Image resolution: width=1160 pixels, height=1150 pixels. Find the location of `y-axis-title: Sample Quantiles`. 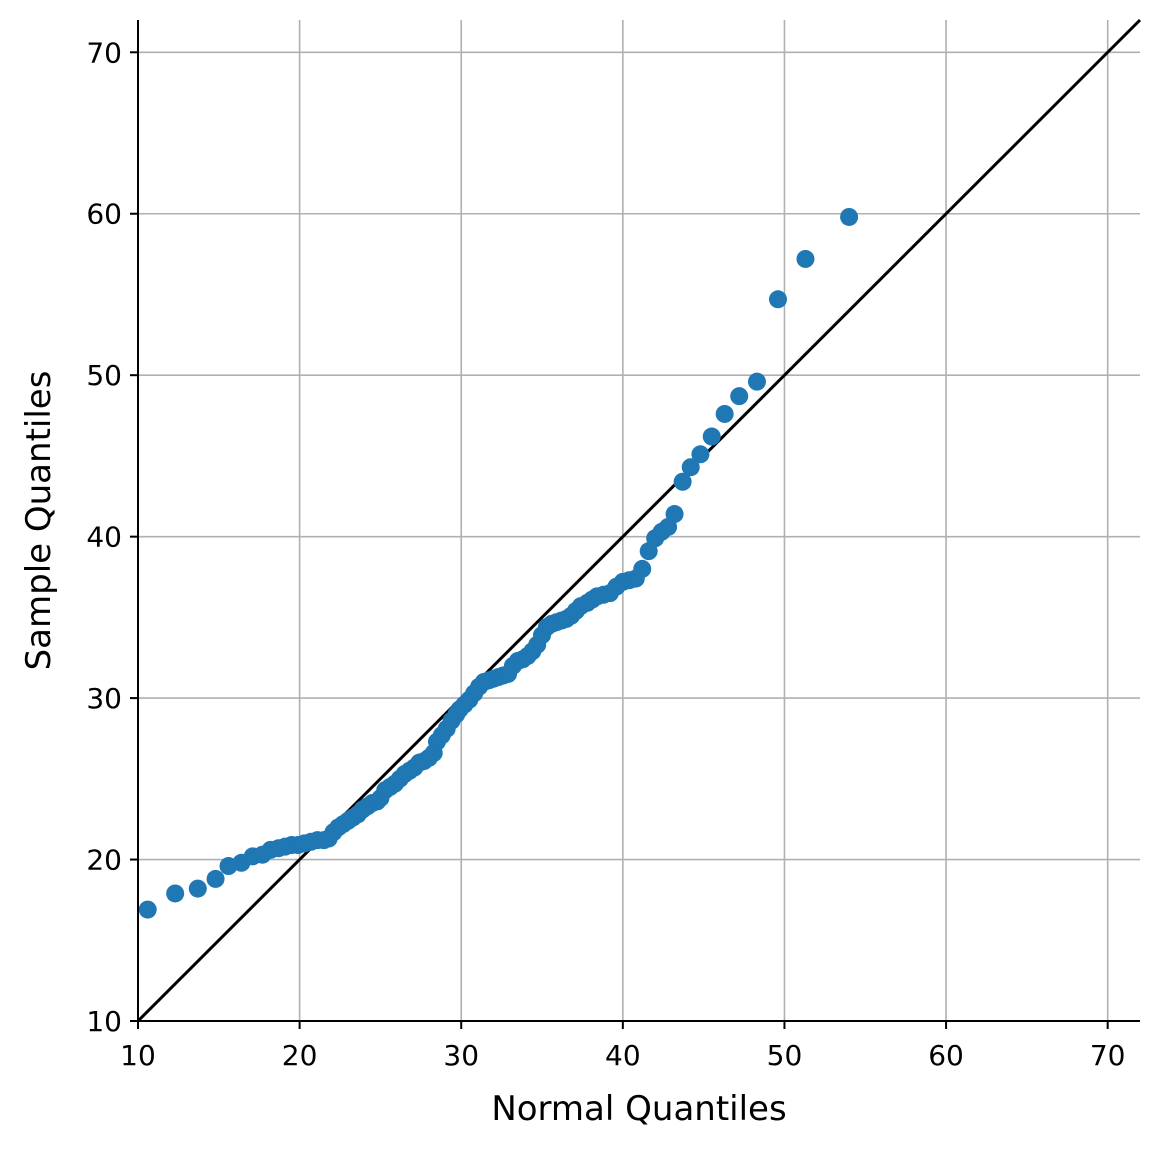

y-axis-title: Sample Quantiles is located at coordinates (39, 521).